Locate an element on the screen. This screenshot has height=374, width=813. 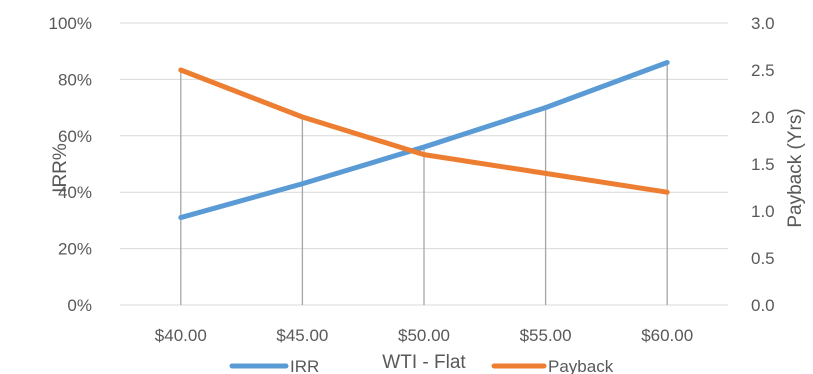
y2-tick-label: 1.0 is located at coordinates (763, 211).